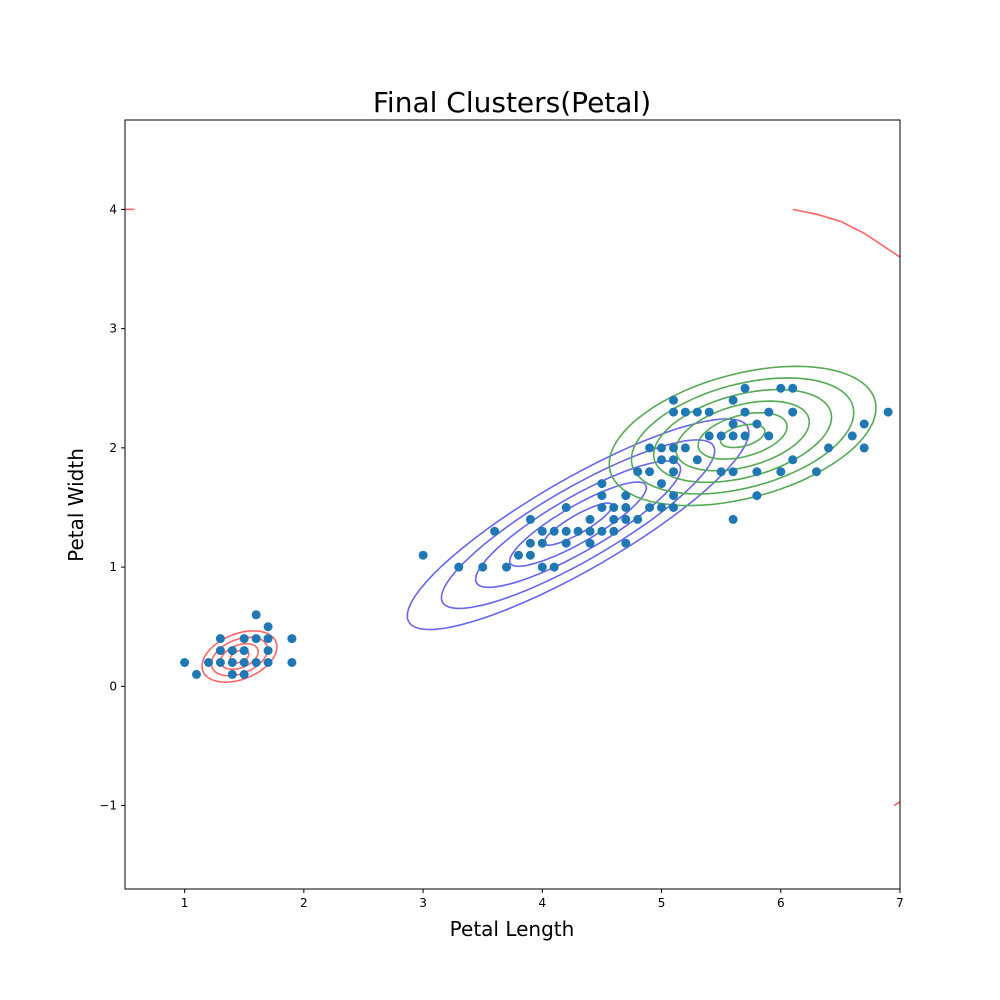 The height and width of the screenshot is (1000, 1000). What do you see at coordinates (112, 507) in the screenshot?
I see `y-axis-ticks: −1 0 1 2 3 4` at bounding box center [112, 507].